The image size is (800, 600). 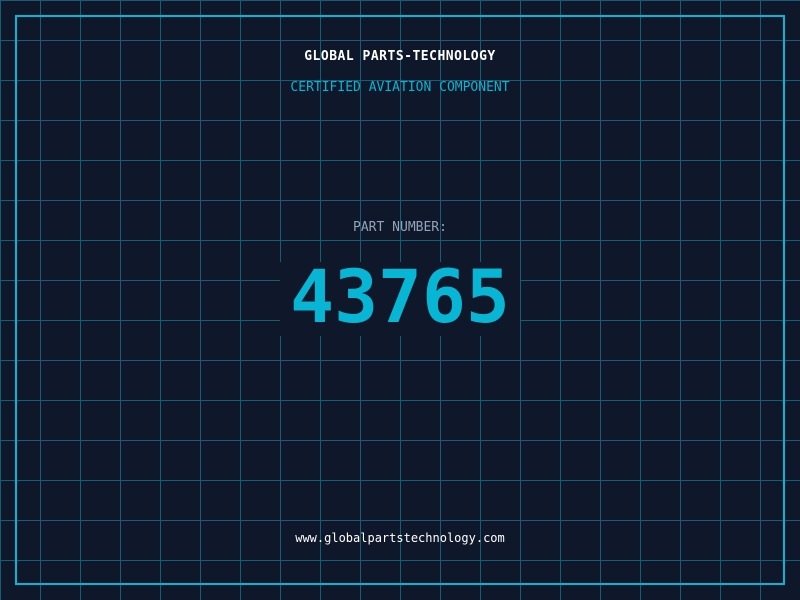 I want to click on company-title: GLOBAL PARTS-TECHNOLOGY, so click(x=400, y=56).